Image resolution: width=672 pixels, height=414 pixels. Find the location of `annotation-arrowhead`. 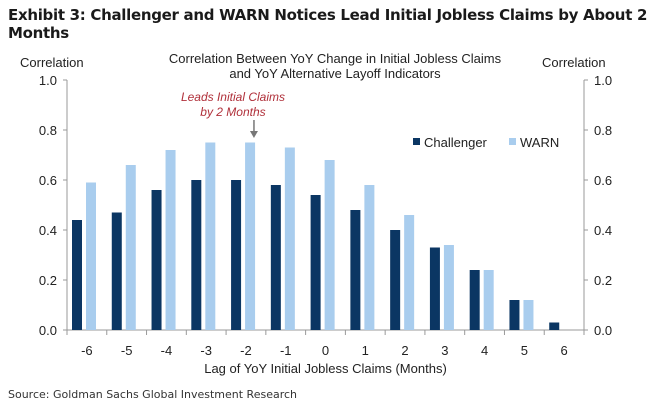

annotation-arrowhead is located at coordinates (253, 134).